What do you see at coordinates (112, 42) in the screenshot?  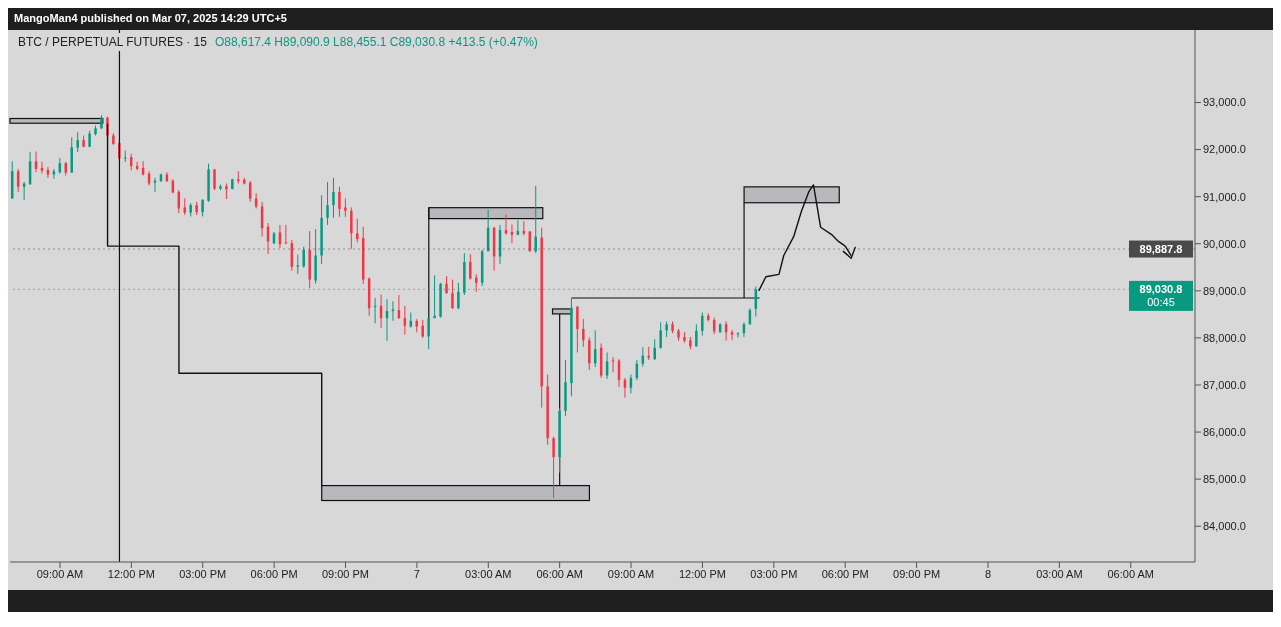 I see `text: BTC / PERPETUAL FUTURES · 15` at bounding box center [112, 42].